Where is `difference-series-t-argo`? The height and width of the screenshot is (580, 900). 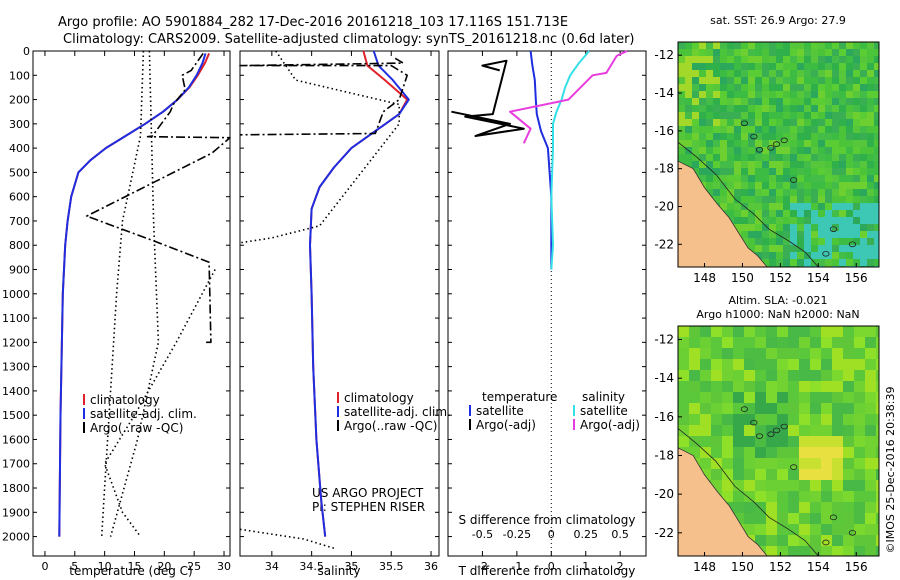
difference-series-t-argo is located at coordinates (488, 98).